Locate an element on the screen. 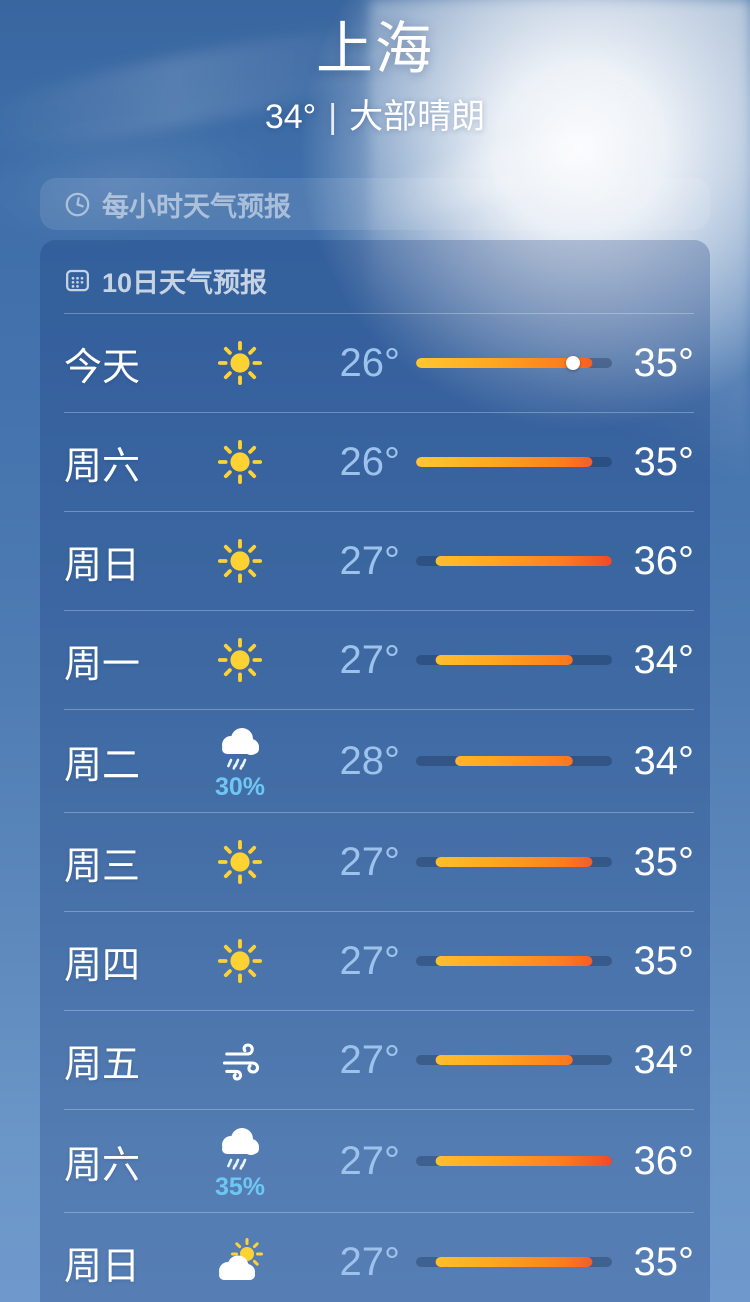  day-label: 今天 is located at coordinates (102, 367).